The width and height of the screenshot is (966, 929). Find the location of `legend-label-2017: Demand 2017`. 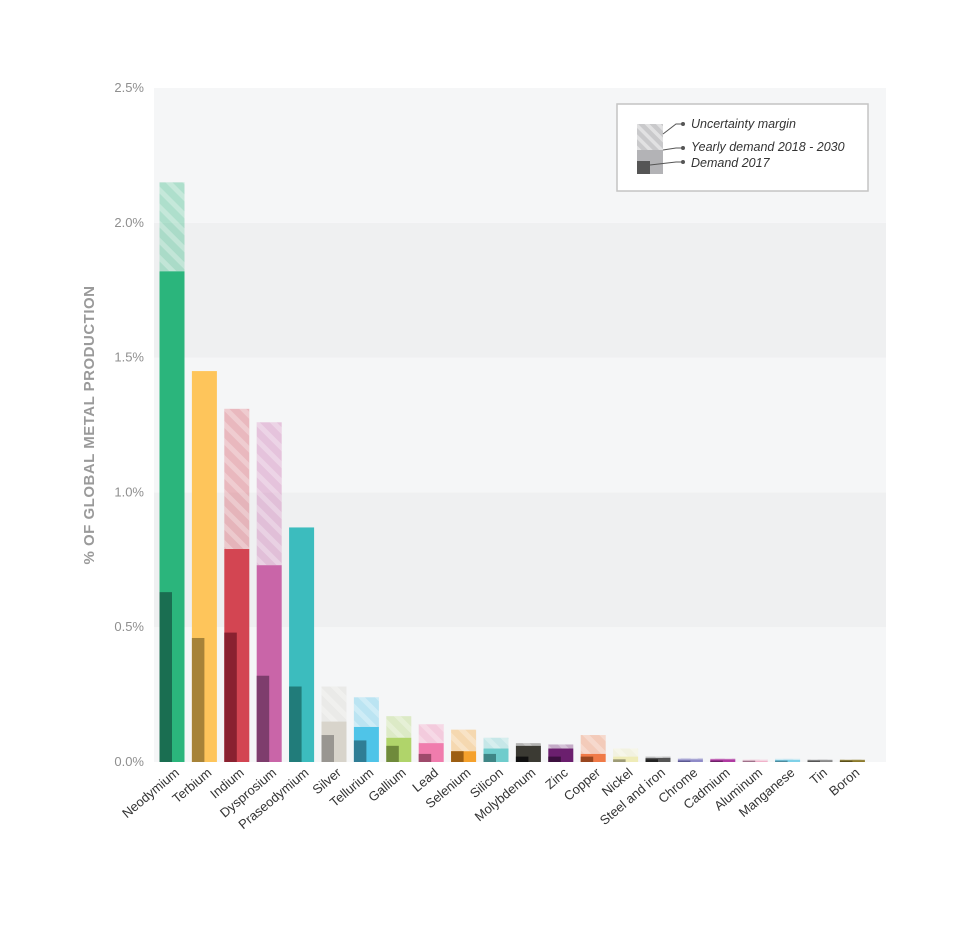

legend-label-2017: Demand 2017 is located at coordinates (731, 163).